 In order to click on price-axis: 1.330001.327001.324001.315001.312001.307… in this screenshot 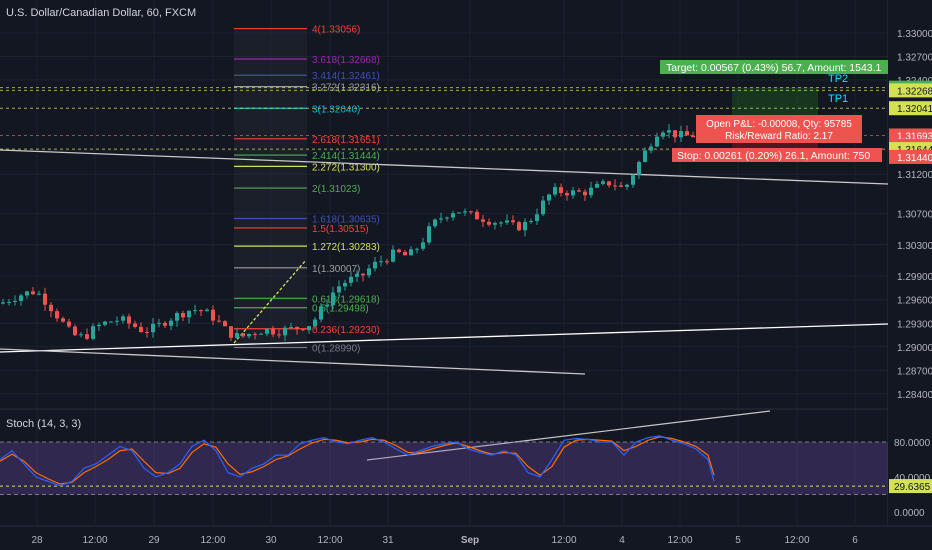, I will do `click(910, 275)`.